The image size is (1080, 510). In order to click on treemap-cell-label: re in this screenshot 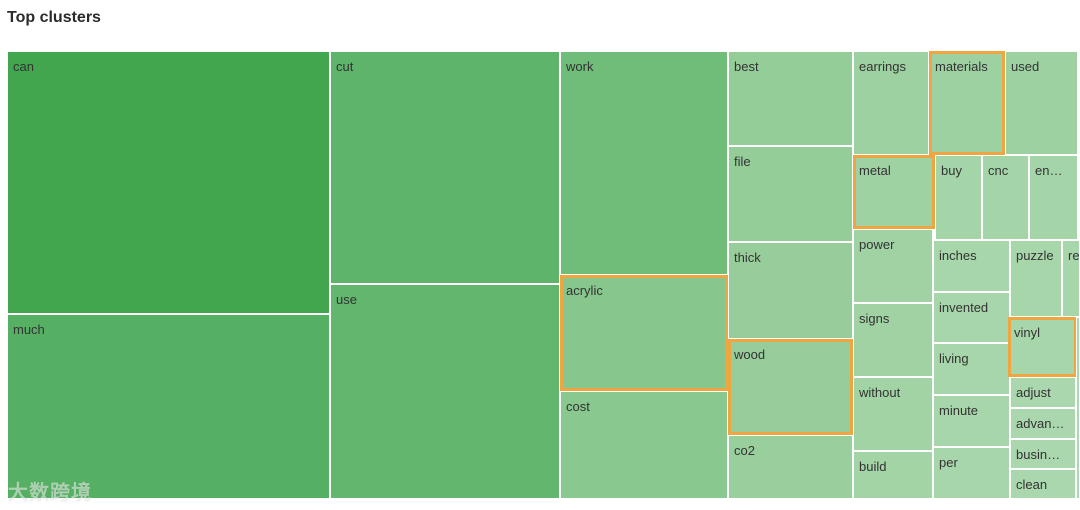, I will do `click(1074, 255)`.